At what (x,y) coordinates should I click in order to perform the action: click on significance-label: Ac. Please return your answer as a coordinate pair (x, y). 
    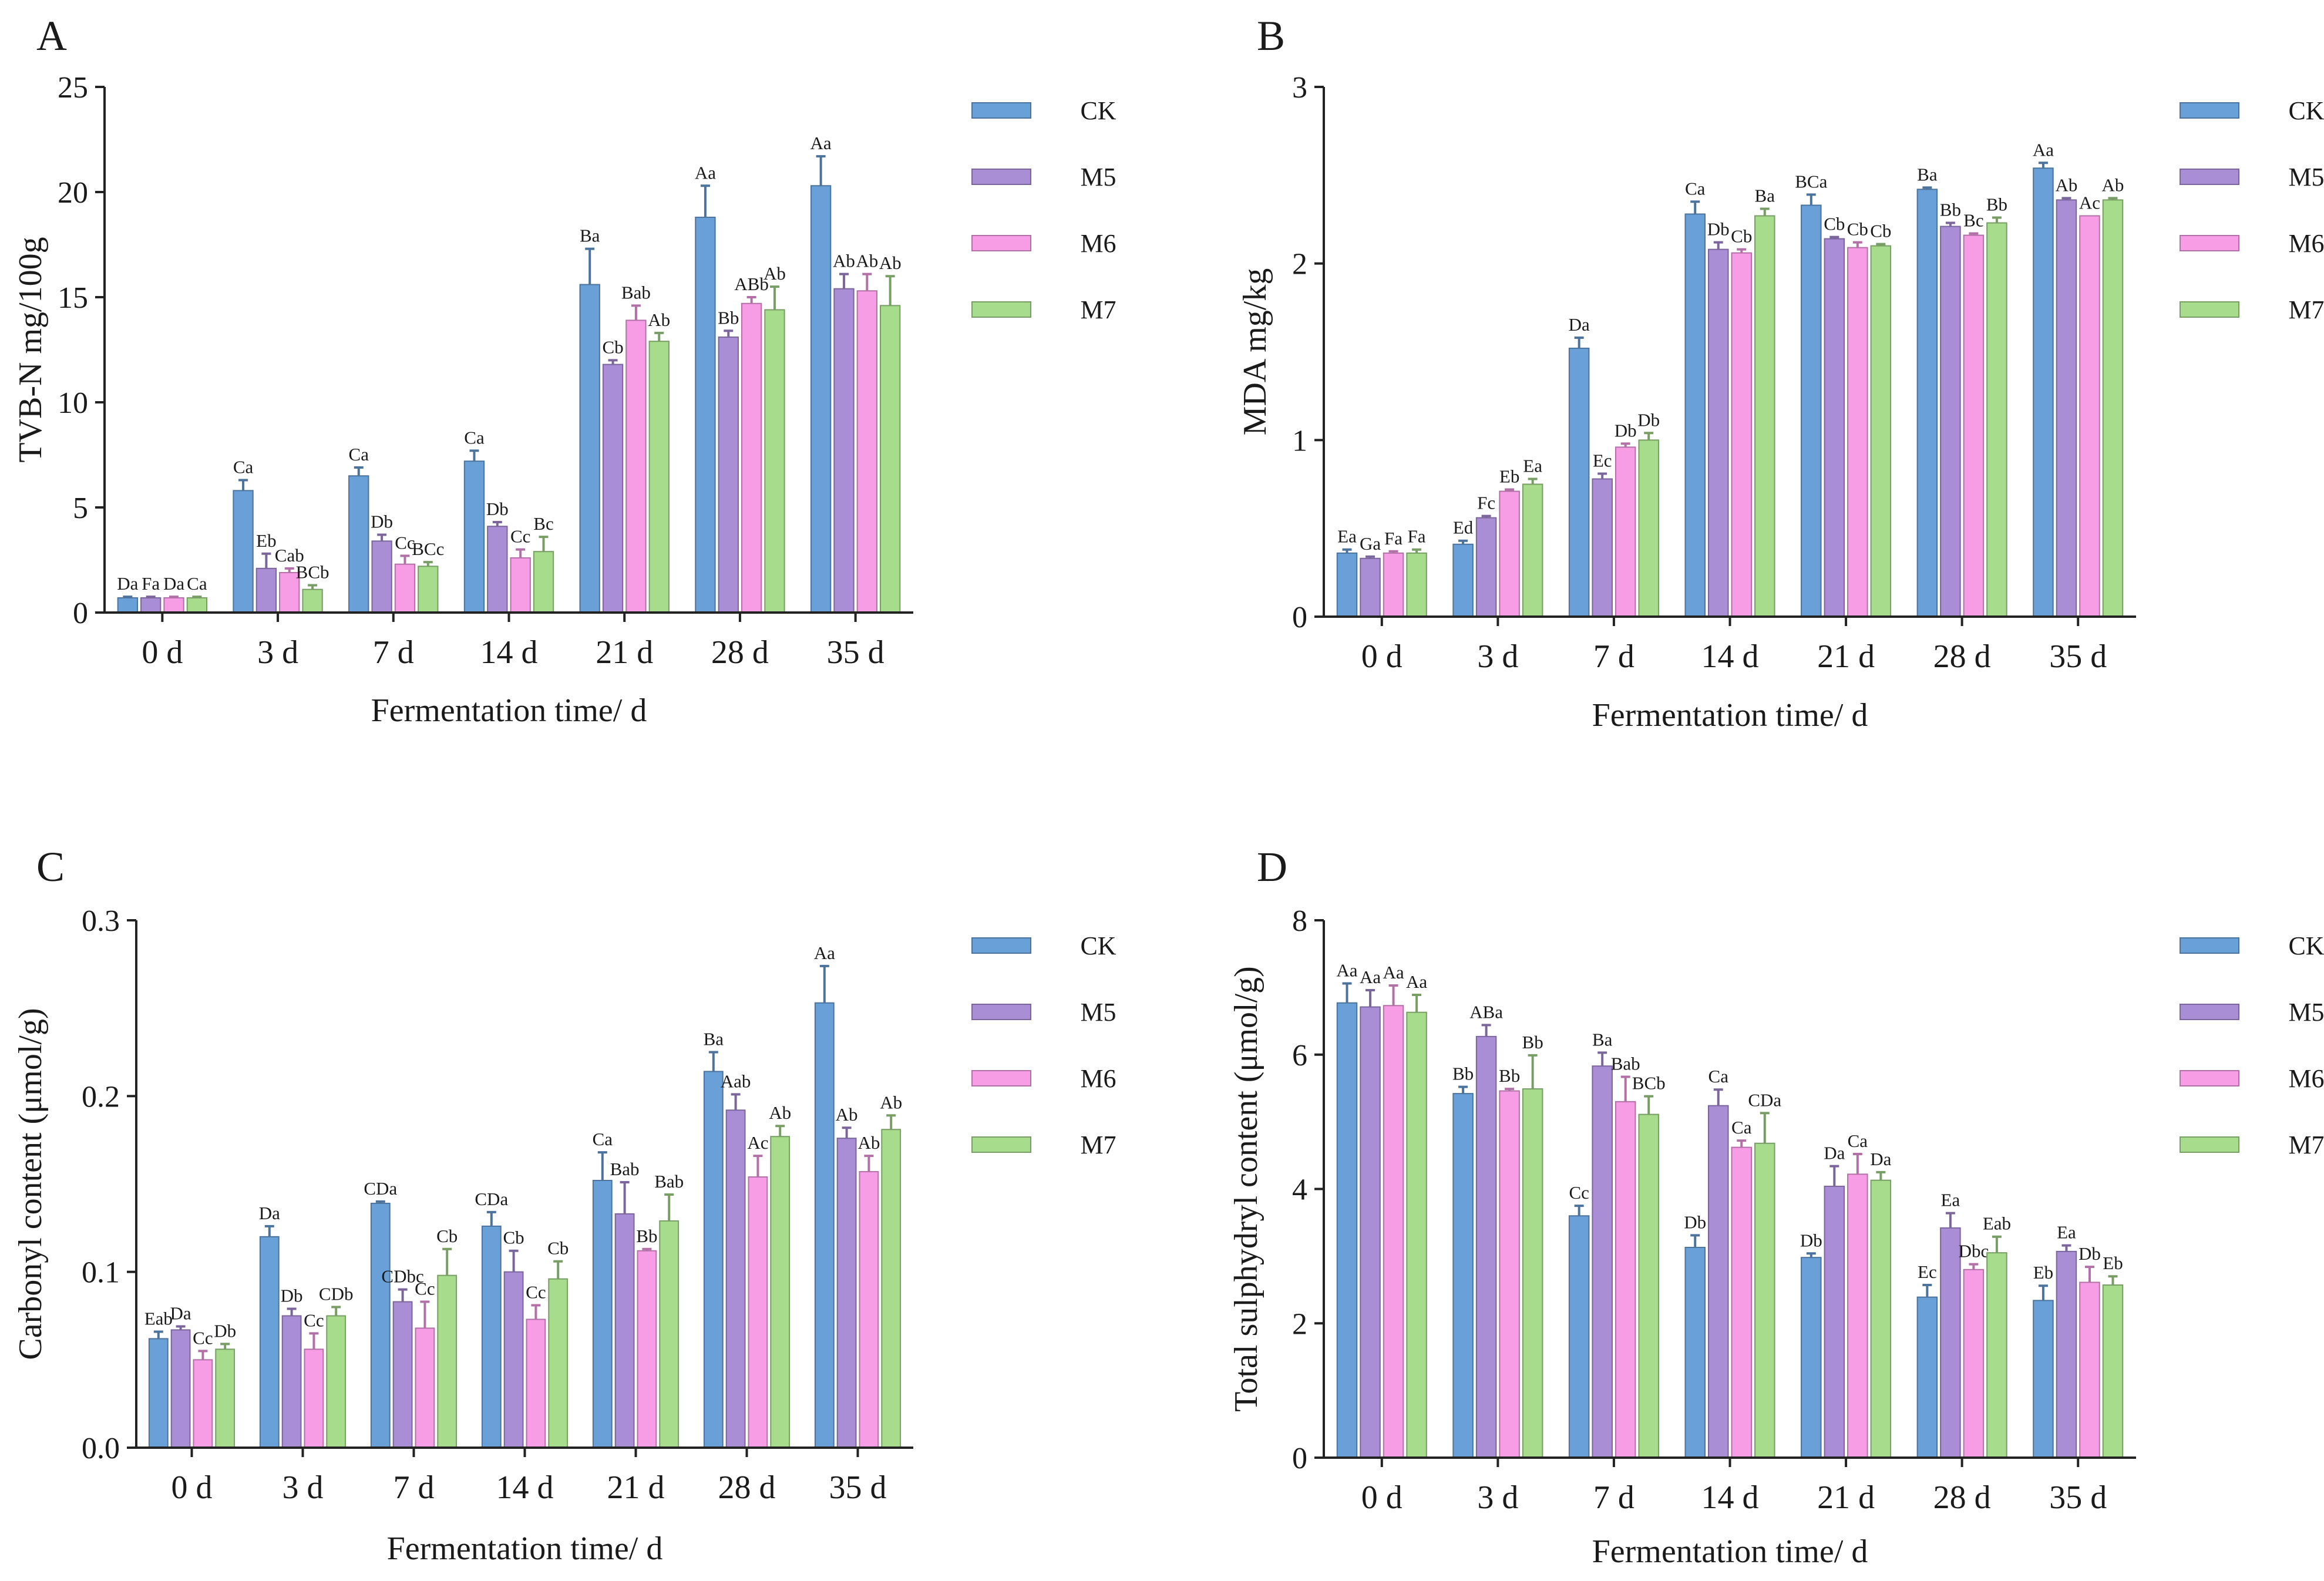
    Looking at the image, I should click on (758, 1142).